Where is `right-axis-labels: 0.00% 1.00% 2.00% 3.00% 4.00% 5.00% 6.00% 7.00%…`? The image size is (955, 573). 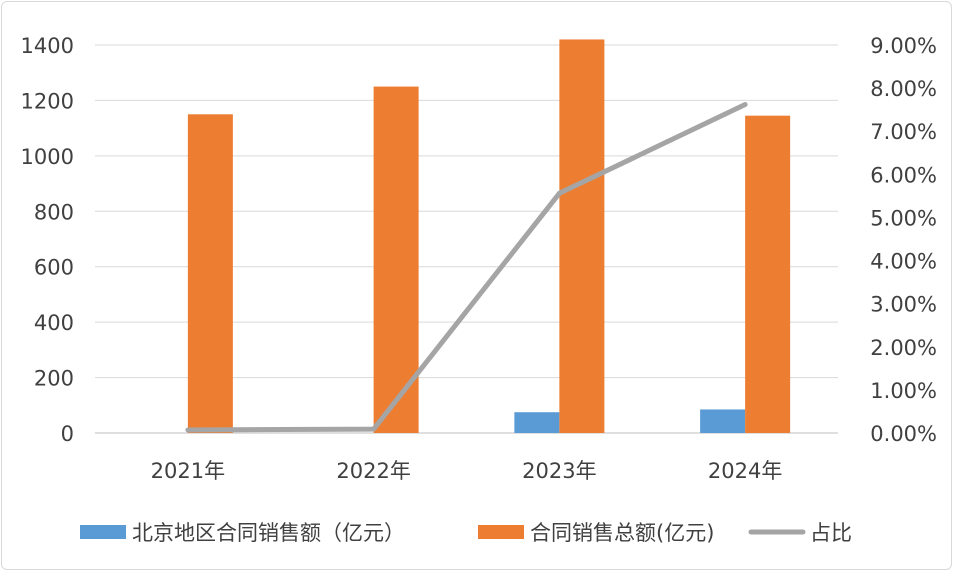 right-axis-labels: 0.00% 1.00% 2.00% 3.00% 4.00% 5.00% 6.00% 7.00%… is located at coordinates (903, 240).